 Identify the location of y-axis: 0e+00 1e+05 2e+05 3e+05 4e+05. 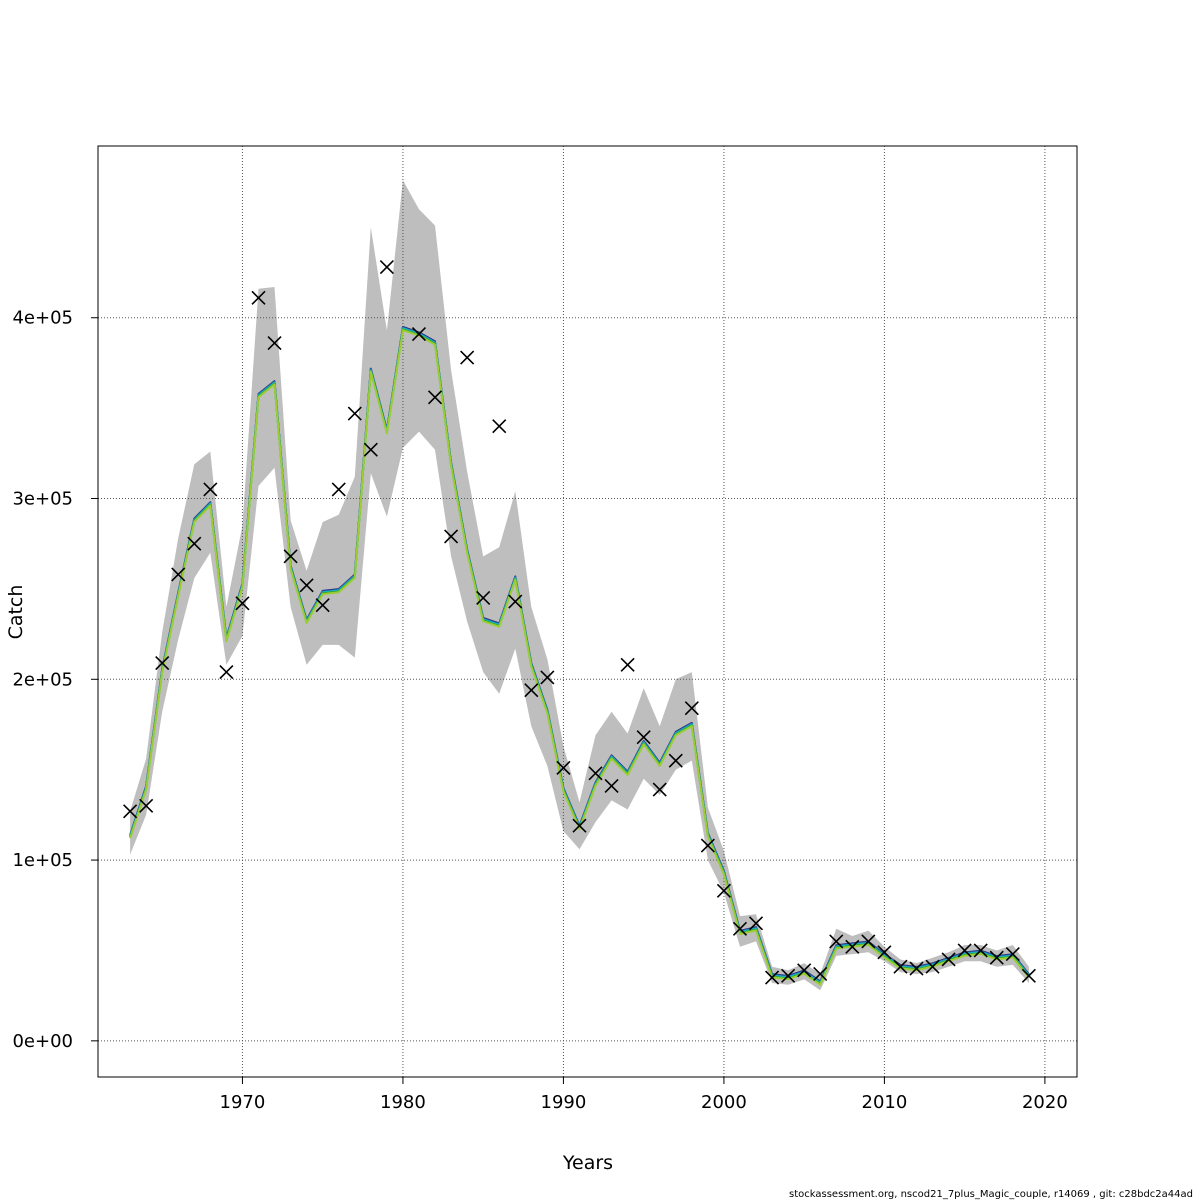
(55, 680).